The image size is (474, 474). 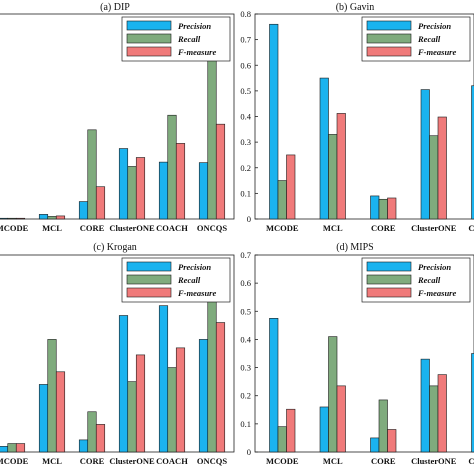 What do you see at coordinates (115, 247) in the screenshot?
I see `panel-c-title: (c) Krogan` at bounding box center [115, 247].